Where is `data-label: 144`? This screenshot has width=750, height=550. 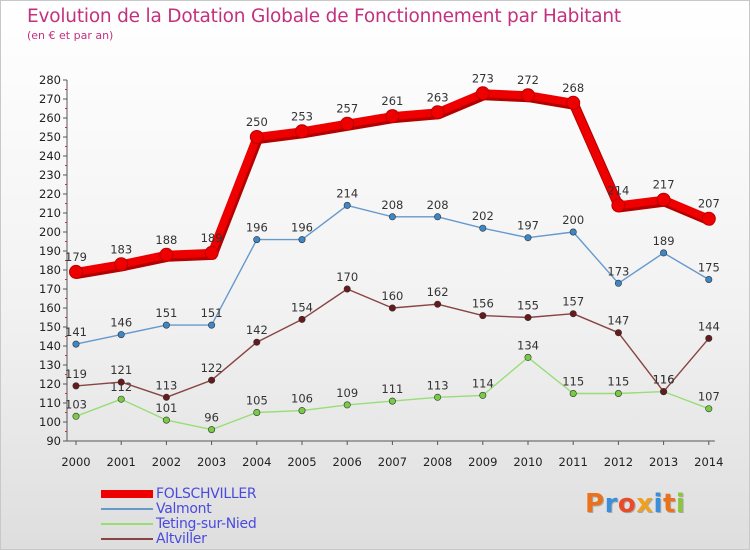
data-label: 144 is located at coordinates (709, 326).